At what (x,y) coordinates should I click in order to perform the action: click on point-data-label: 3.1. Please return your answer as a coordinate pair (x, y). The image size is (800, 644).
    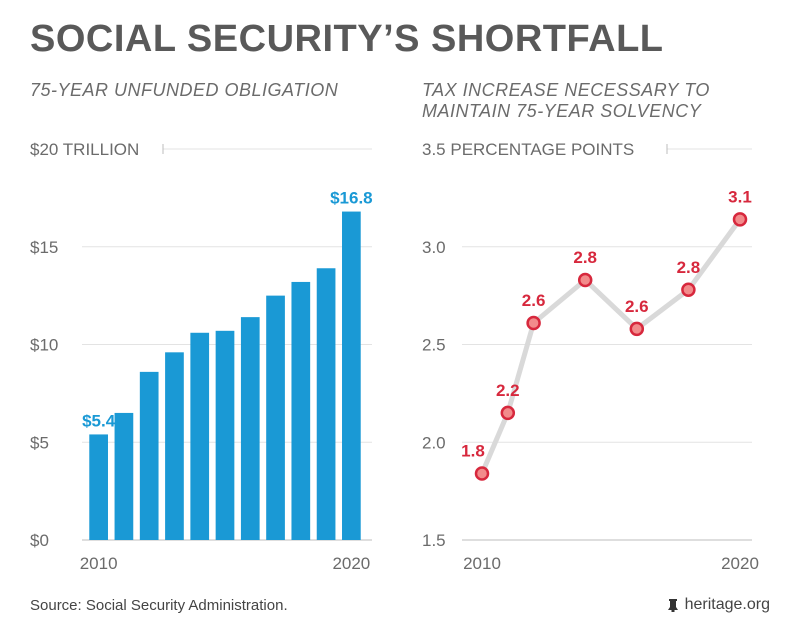
    Looking at the image, I should click on (740, 196).